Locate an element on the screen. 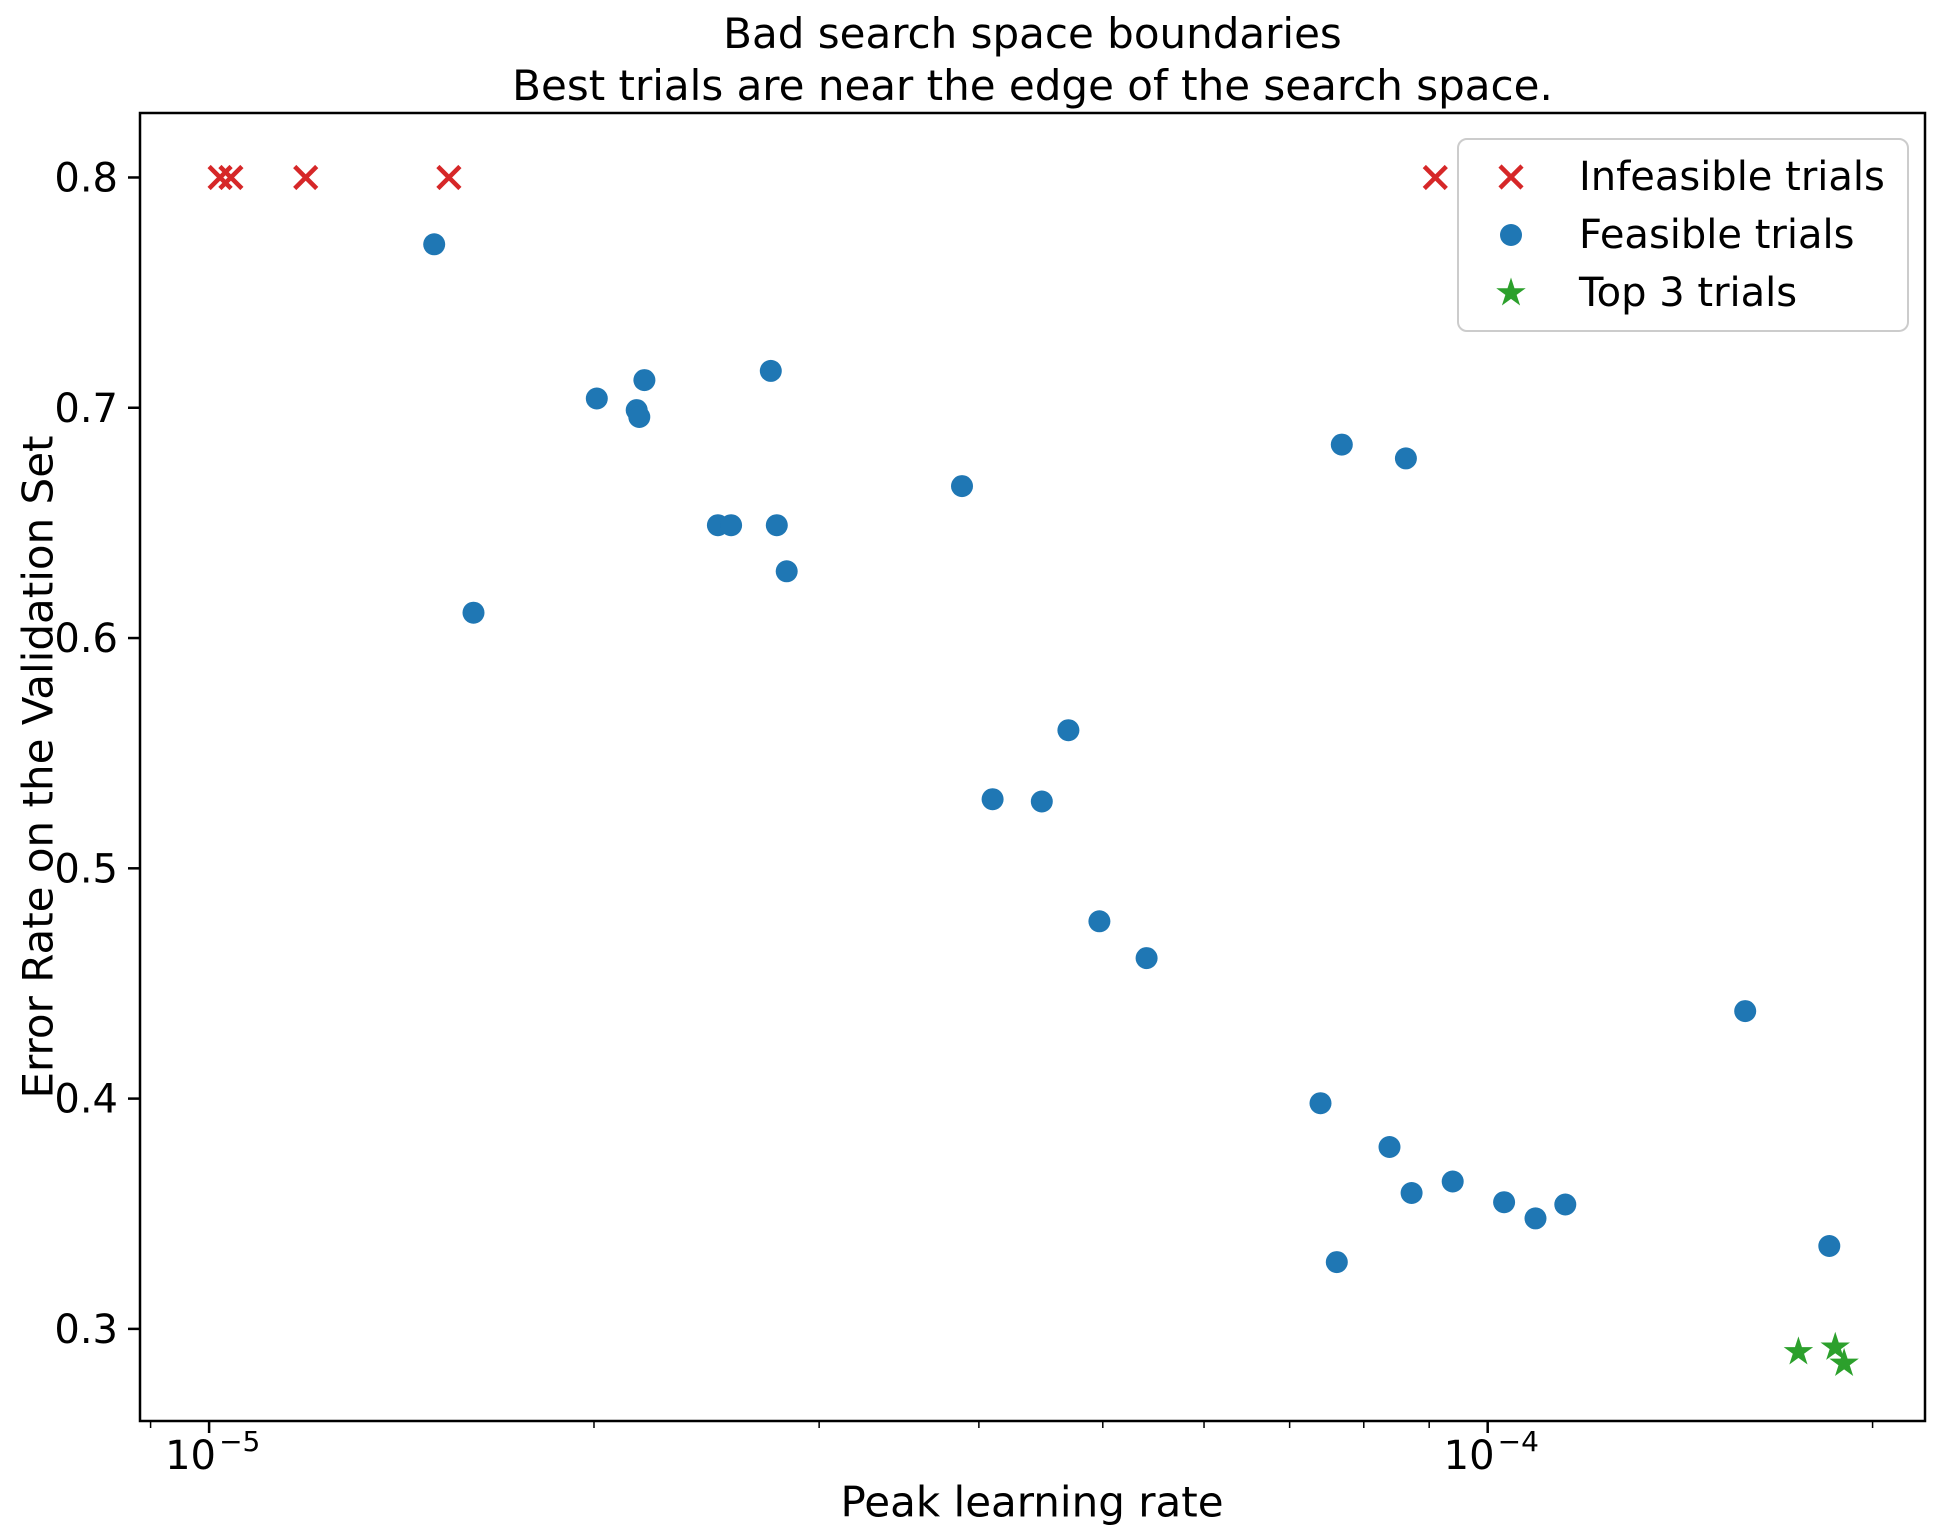  circle-marker is located at coordinates (1511, 235).